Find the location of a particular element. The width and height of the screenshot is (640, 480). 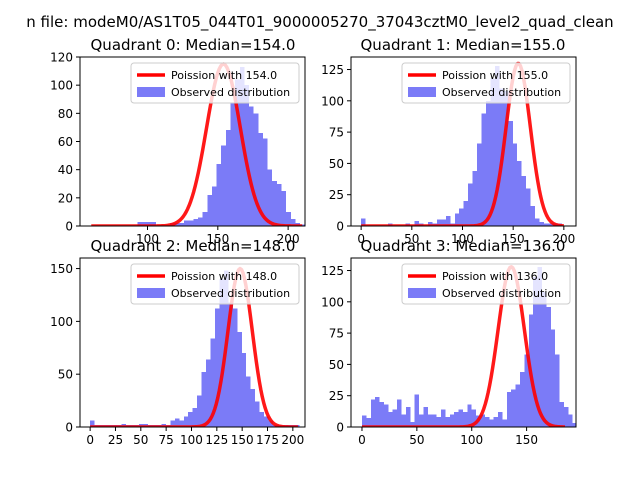

quadrant-2-legend-hist-swatch is located at coordinates (151, 293).